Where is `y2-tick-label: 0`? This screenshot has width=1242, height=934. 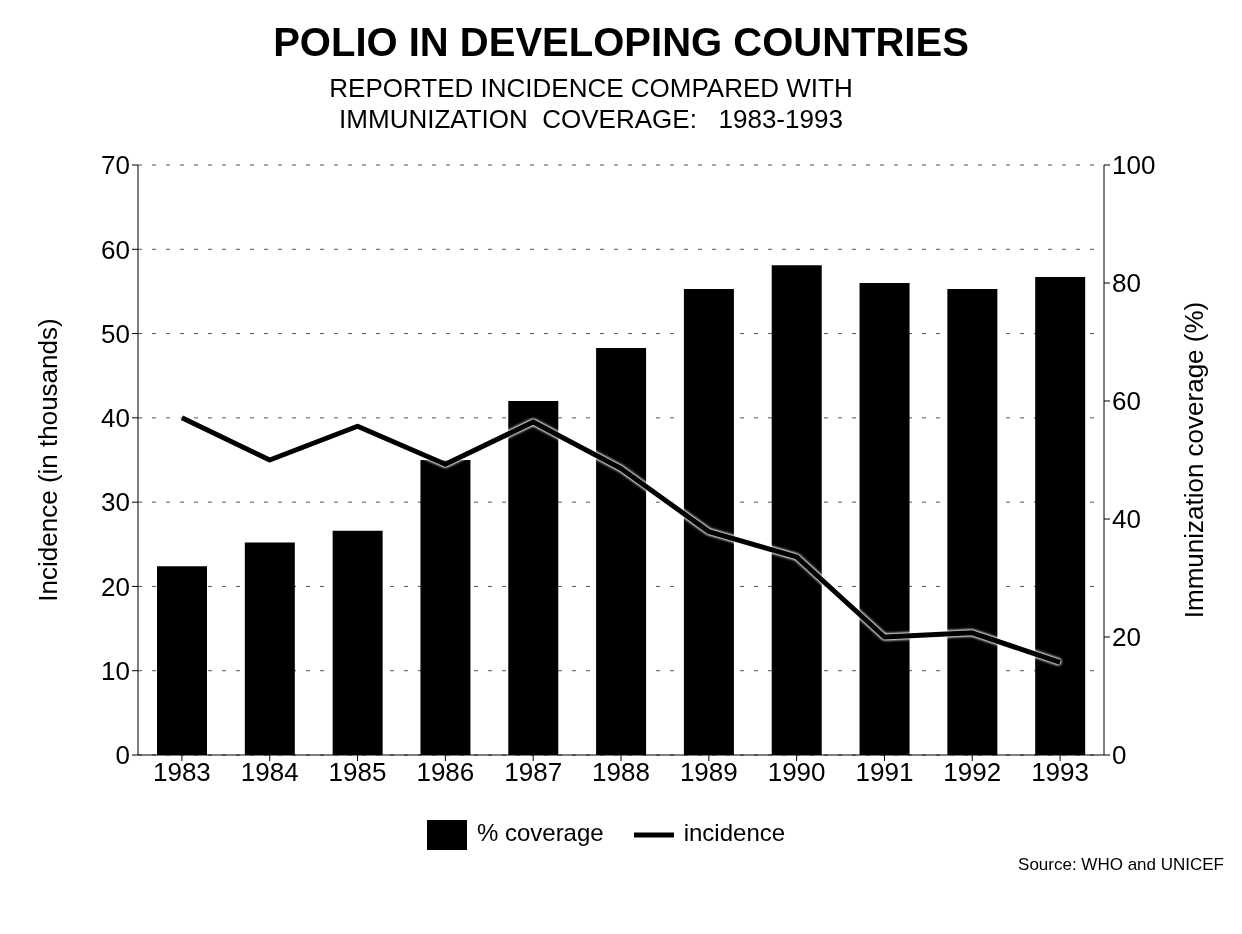 y2-tick-label: 0 is located at coordinates (1119, 755).